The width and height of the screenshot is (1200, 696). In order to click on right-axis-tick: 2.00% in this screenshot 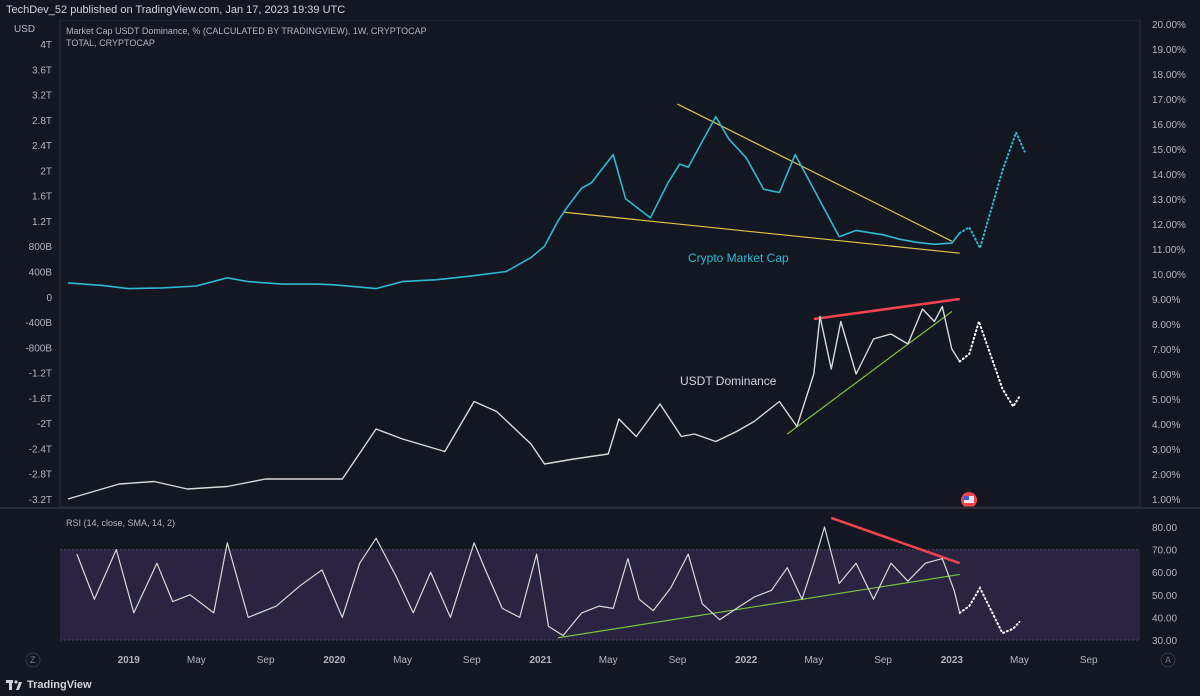, I will do `click(1166, 475)`.